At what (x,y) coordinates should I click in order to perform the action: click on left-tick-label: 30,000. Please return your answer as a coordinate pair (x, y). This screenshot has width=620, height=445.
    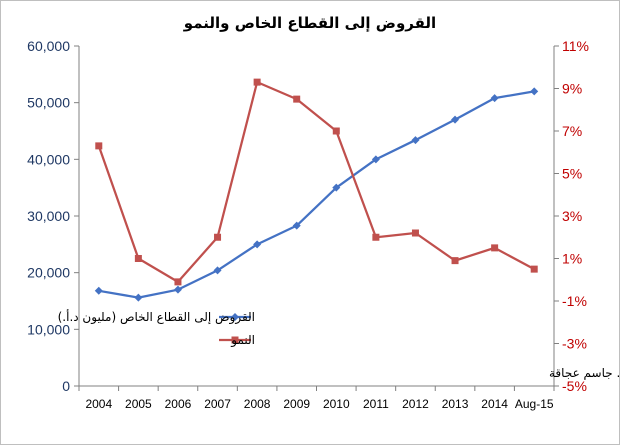
    Looking at the image, I should click on (48, 216).